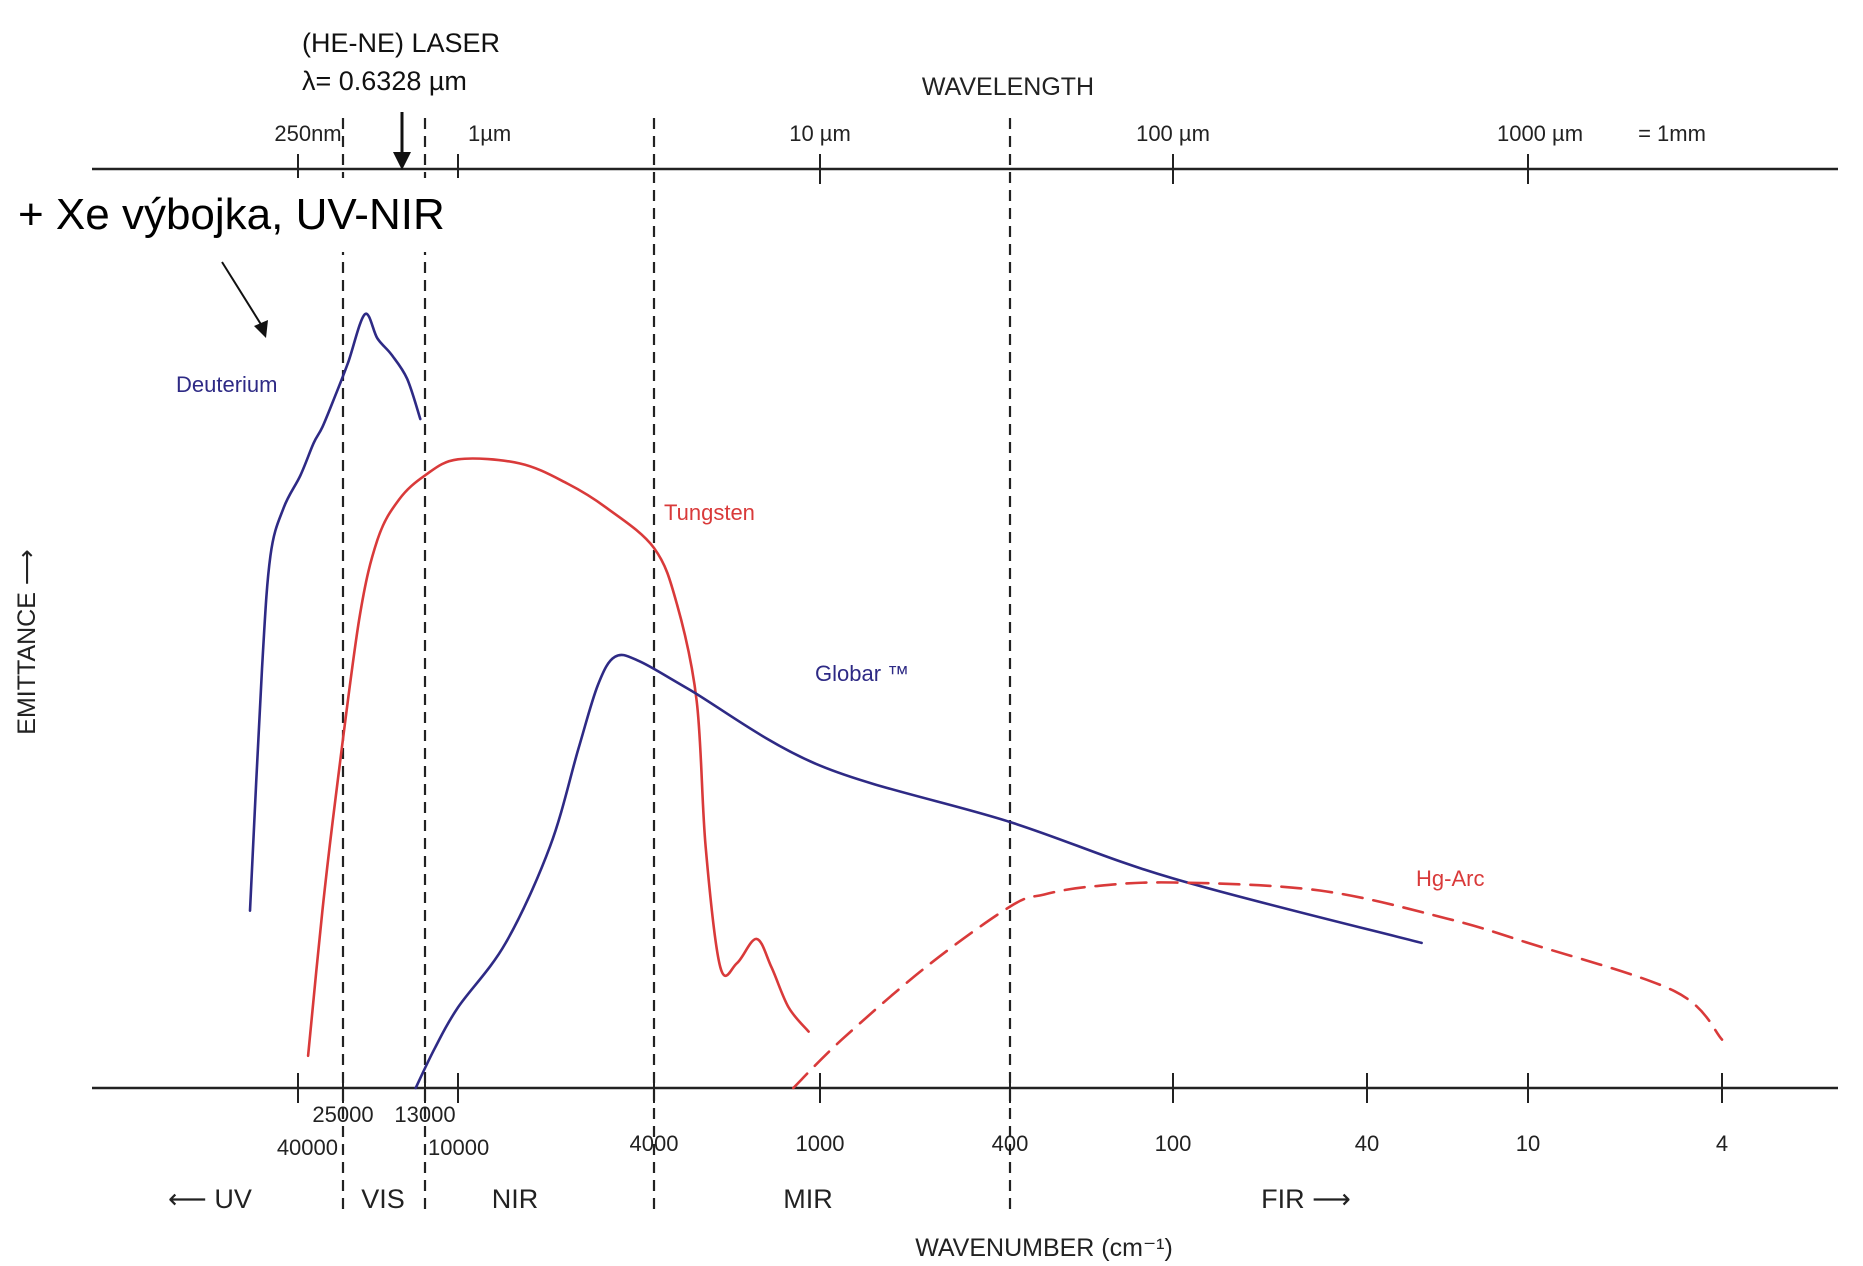 Image resolution: width=1863 pixels, height=1266 pixels. I want to click on callout-arrow, so click(244, 299).